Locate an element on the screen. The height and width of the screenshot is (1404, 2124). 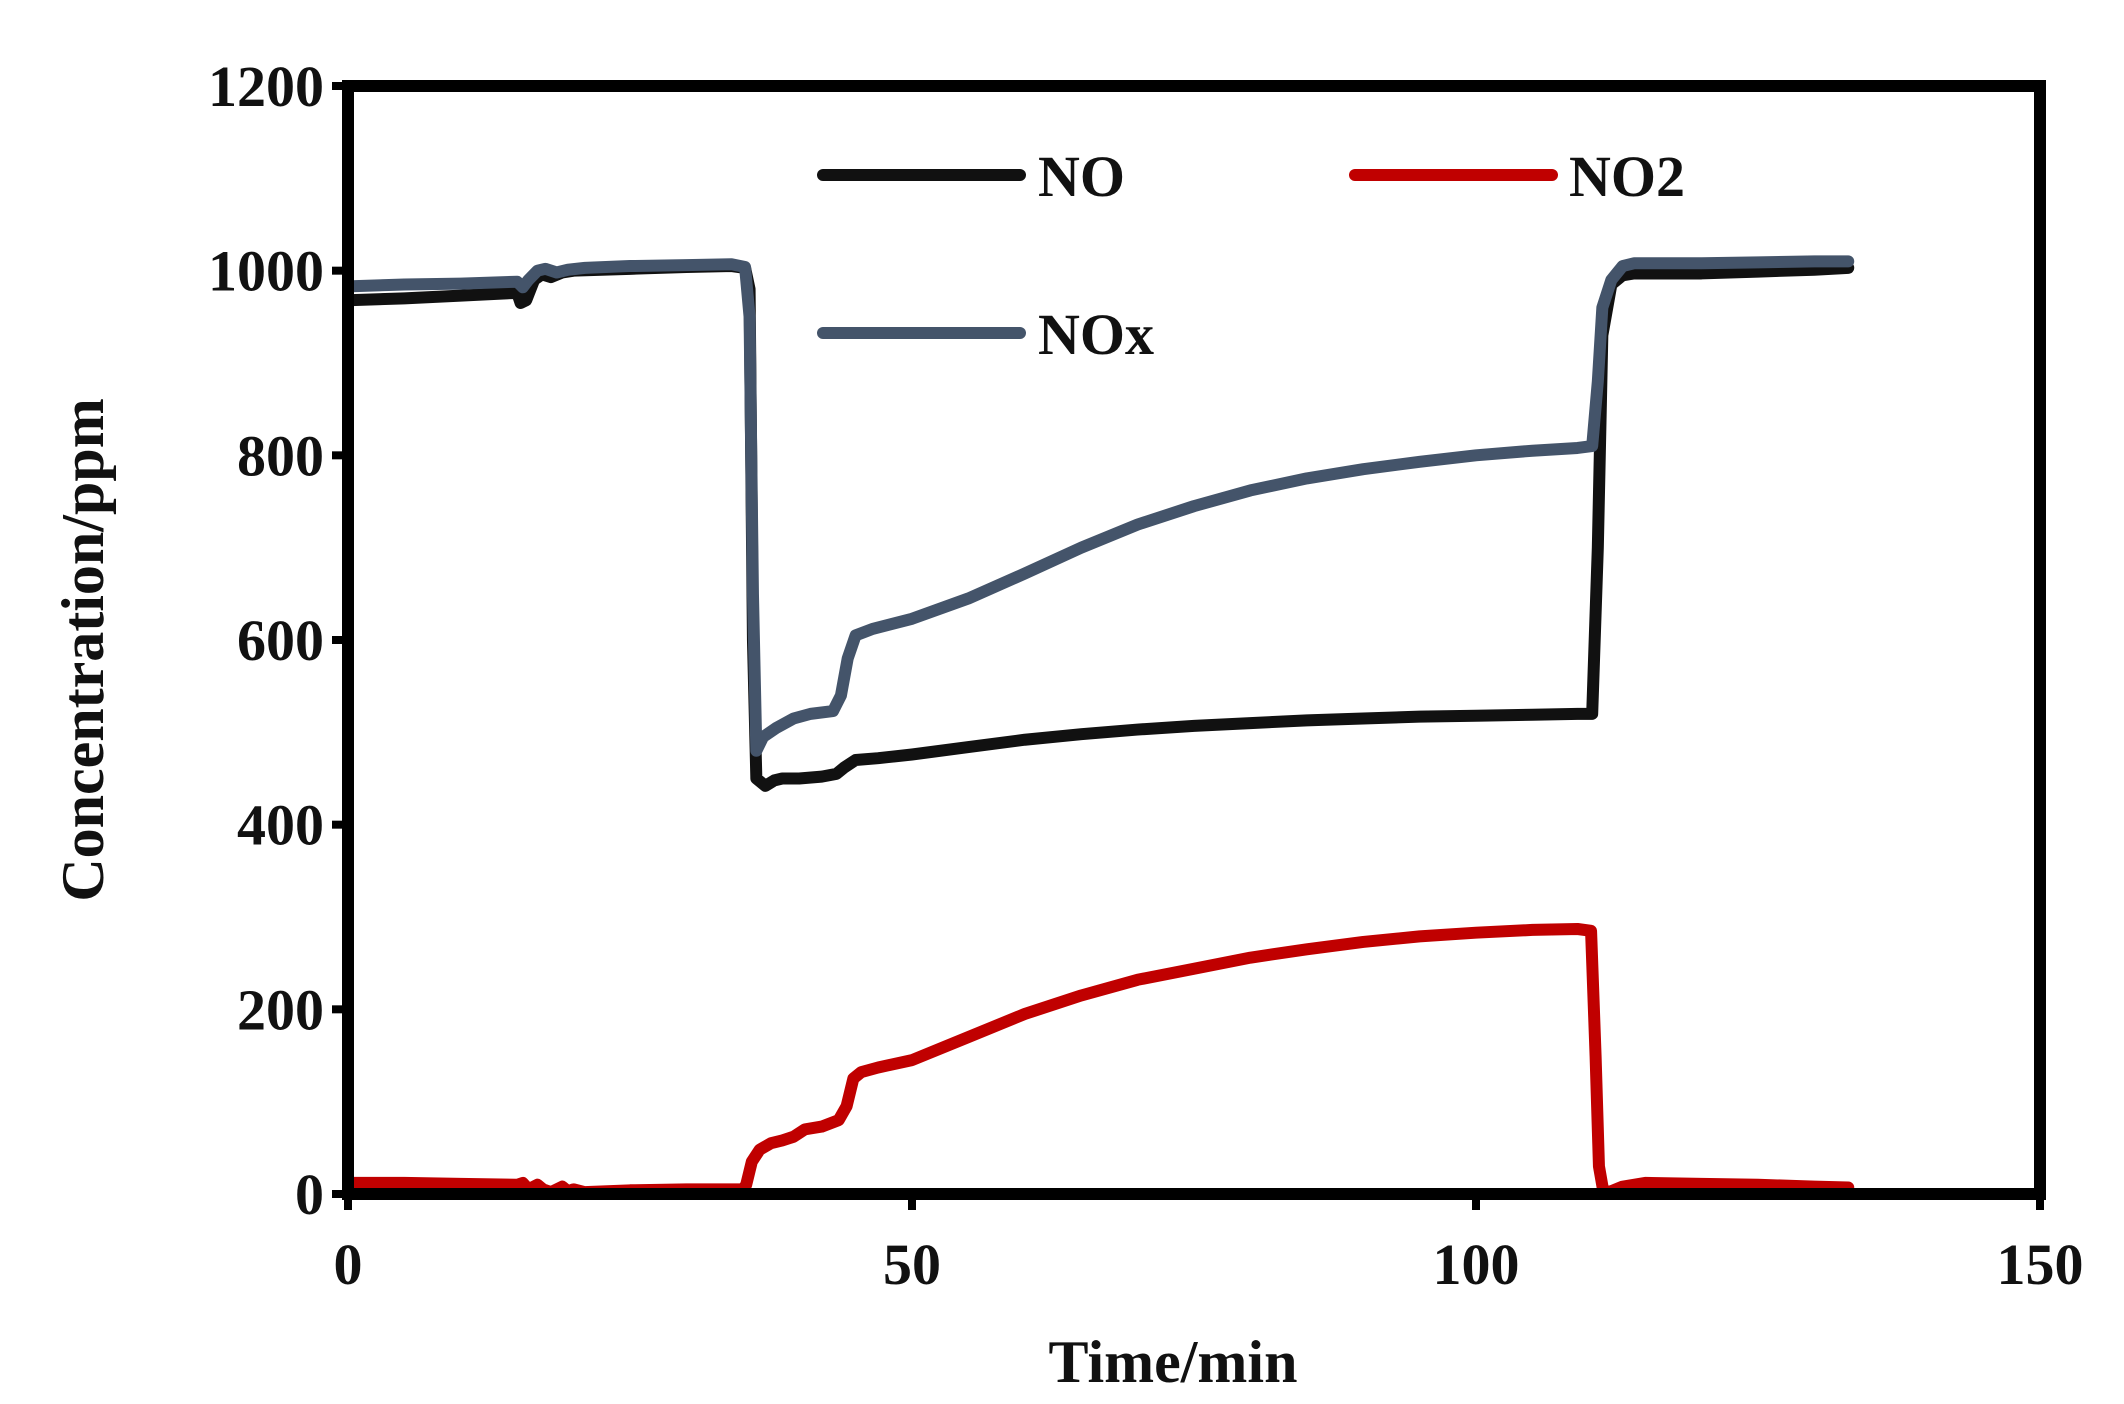
legend-label-no2: NO2 is located at coordinates (1627, 176).